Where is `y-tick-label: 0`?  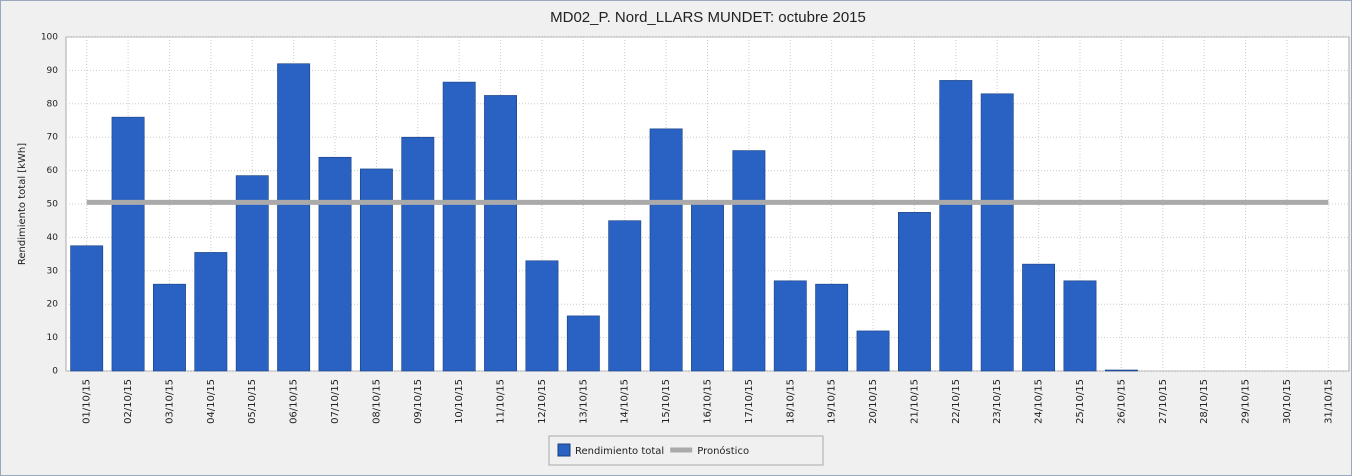
y-tick-label: 0 is located at coordinates (55, 372).